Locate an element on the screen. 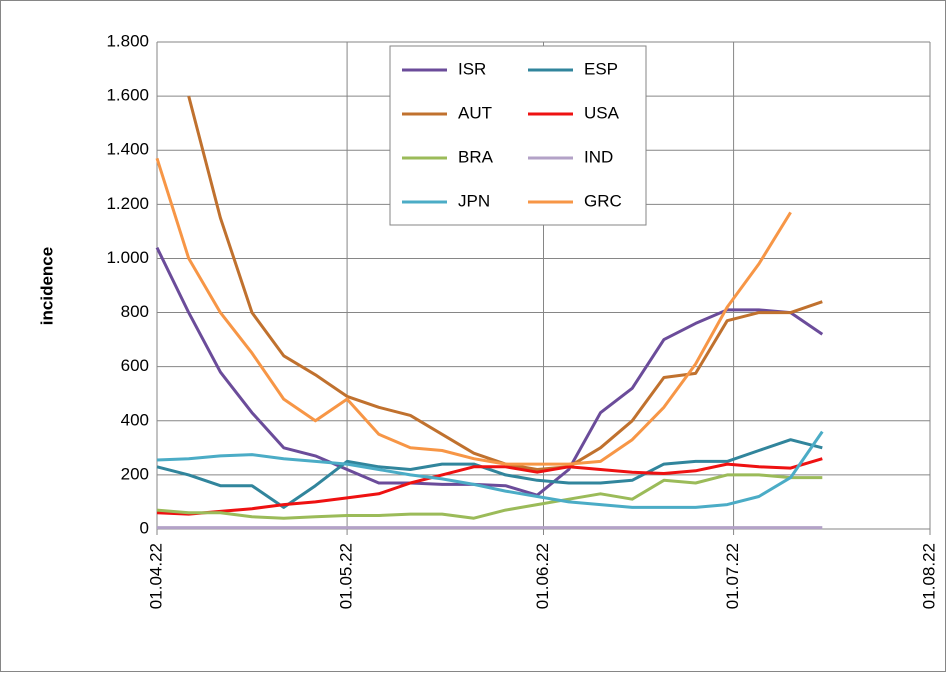  x-tick-label: 01.04.22 is located at coordinates (155, 576).